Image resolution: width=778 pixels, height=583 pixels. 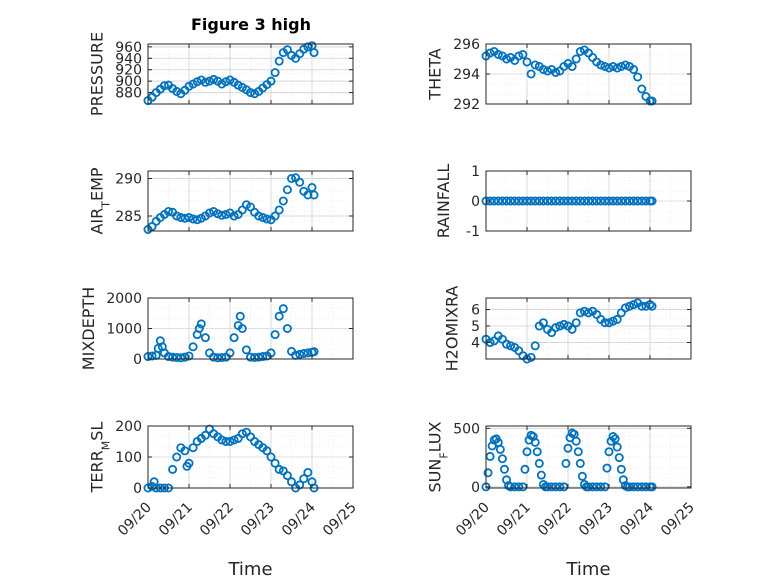 I want to click on panel-0-ylabel: PRESSURE, so click(x=97, y=74).